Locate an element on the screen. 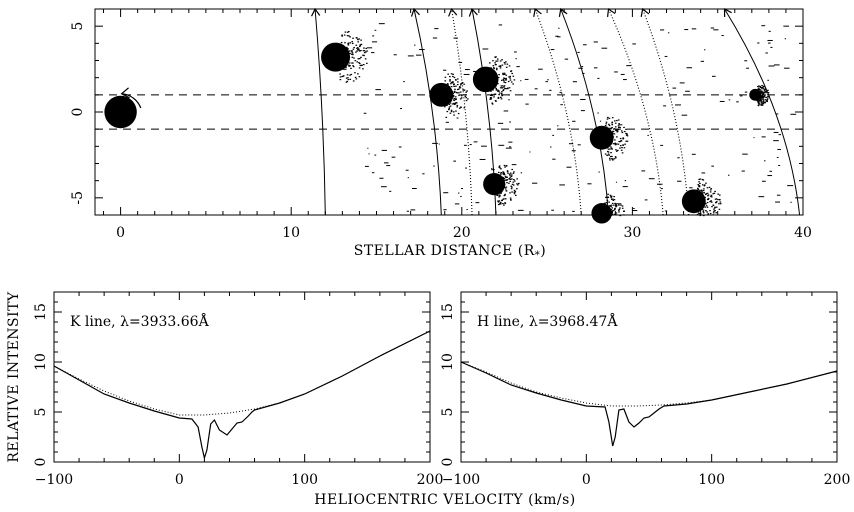 This screenshot has width=854, height=512. y-tick-label: 10 is located at coordinates (41, 362).